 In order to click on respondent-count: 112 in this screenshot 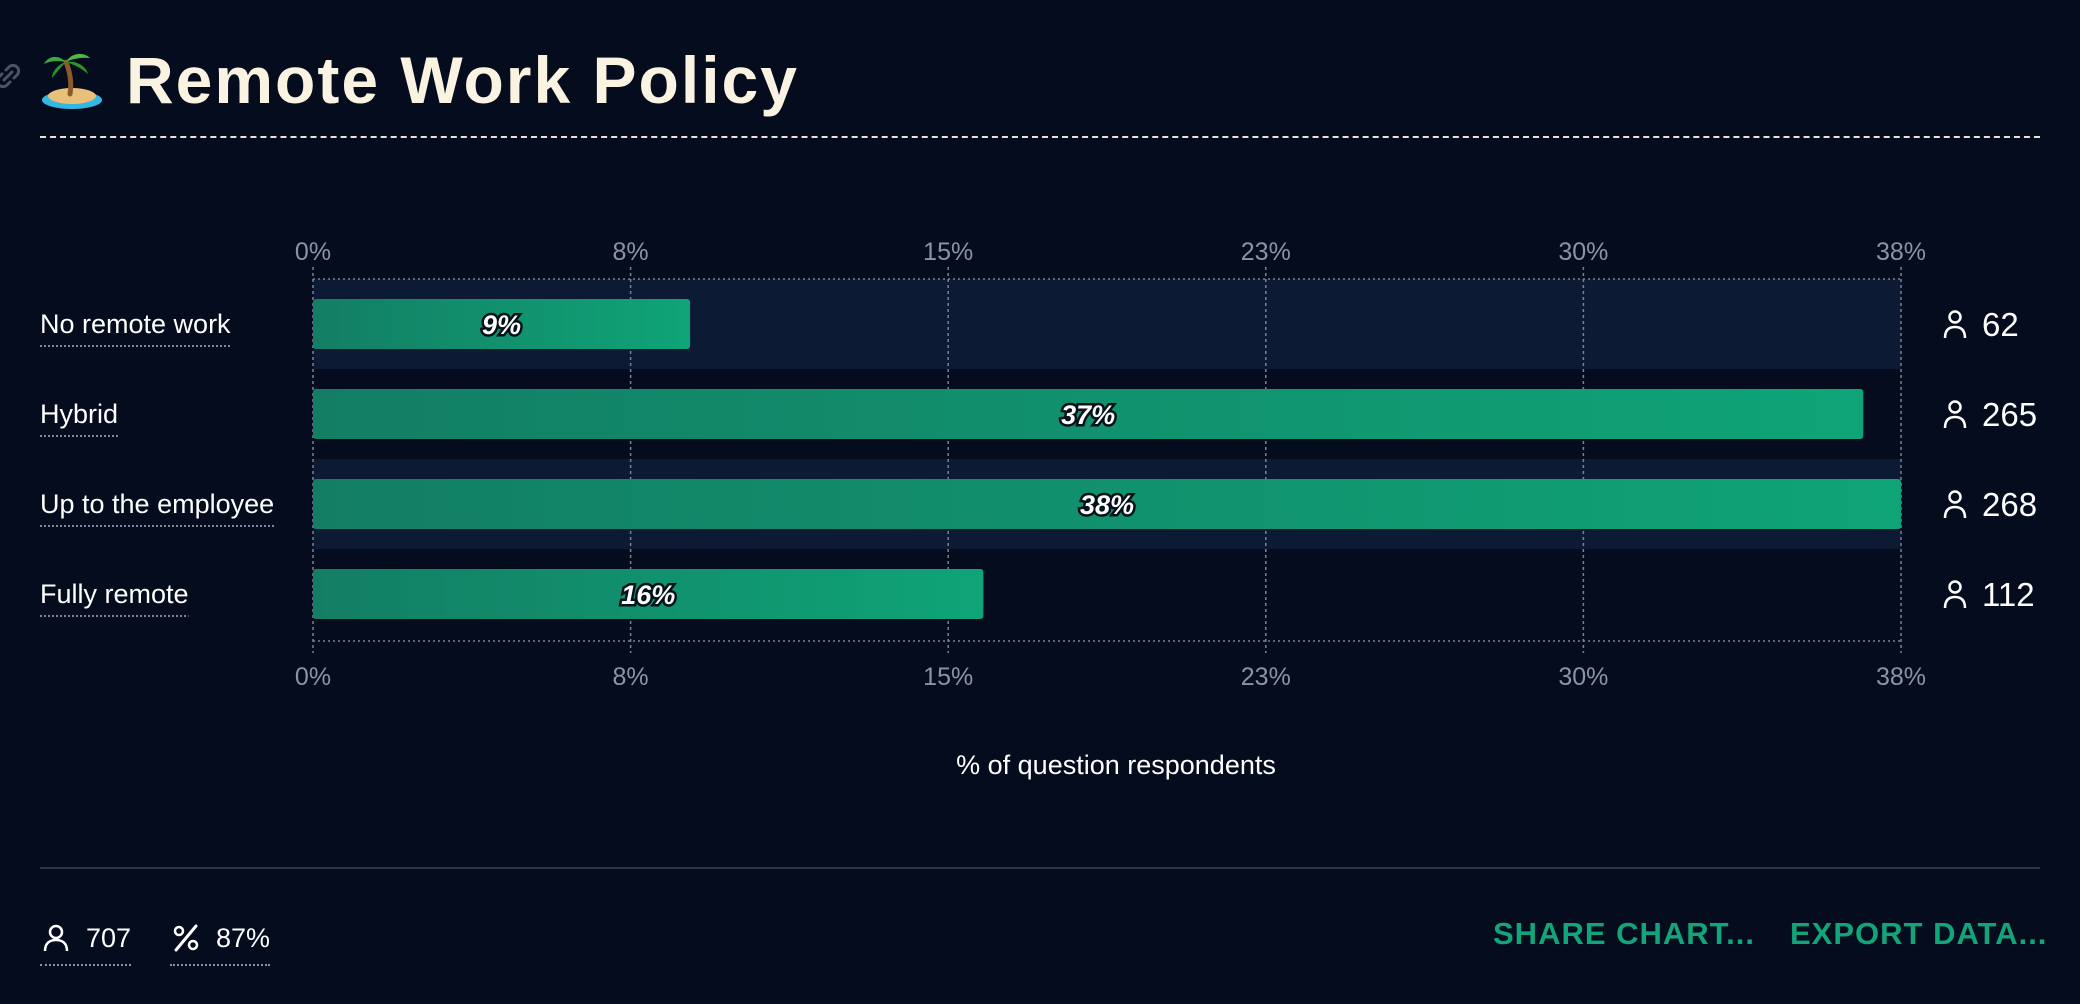, I will do `click(2008, 594)`.